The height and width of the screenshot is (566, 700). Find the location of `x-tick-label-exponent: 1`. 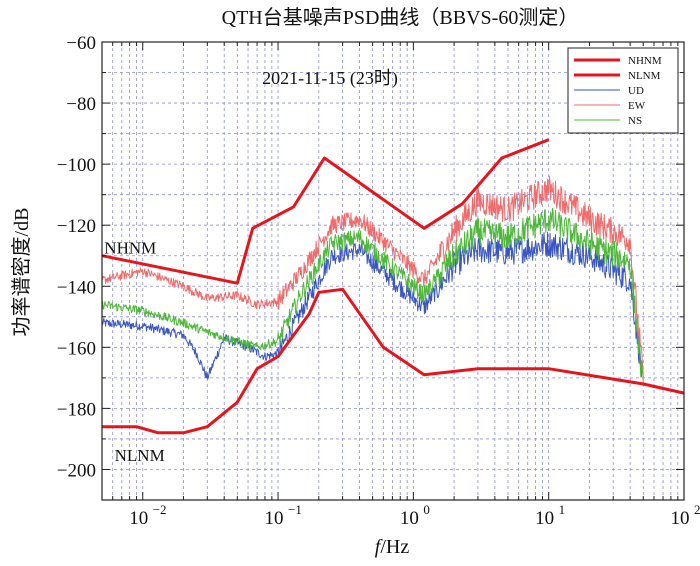

x-tick-label-exponent: 1 is located at coordinates (562, 509).